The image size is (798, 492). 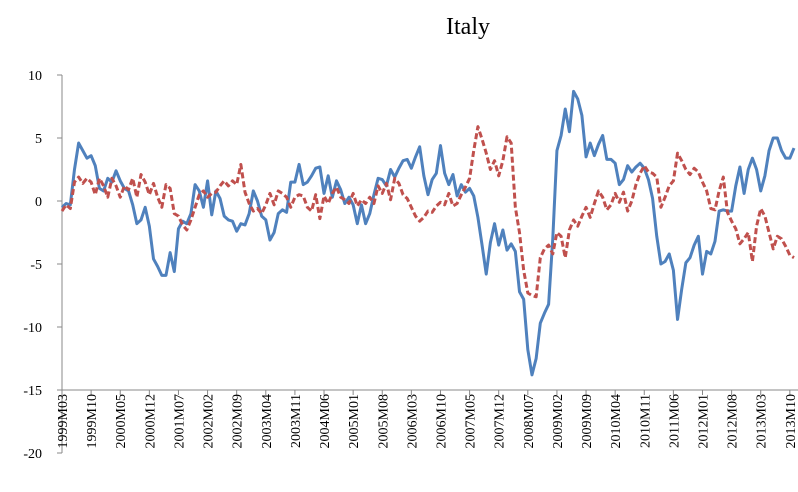 I want to click on x-tick-label: 2010M11, so click(x=645, y=421).